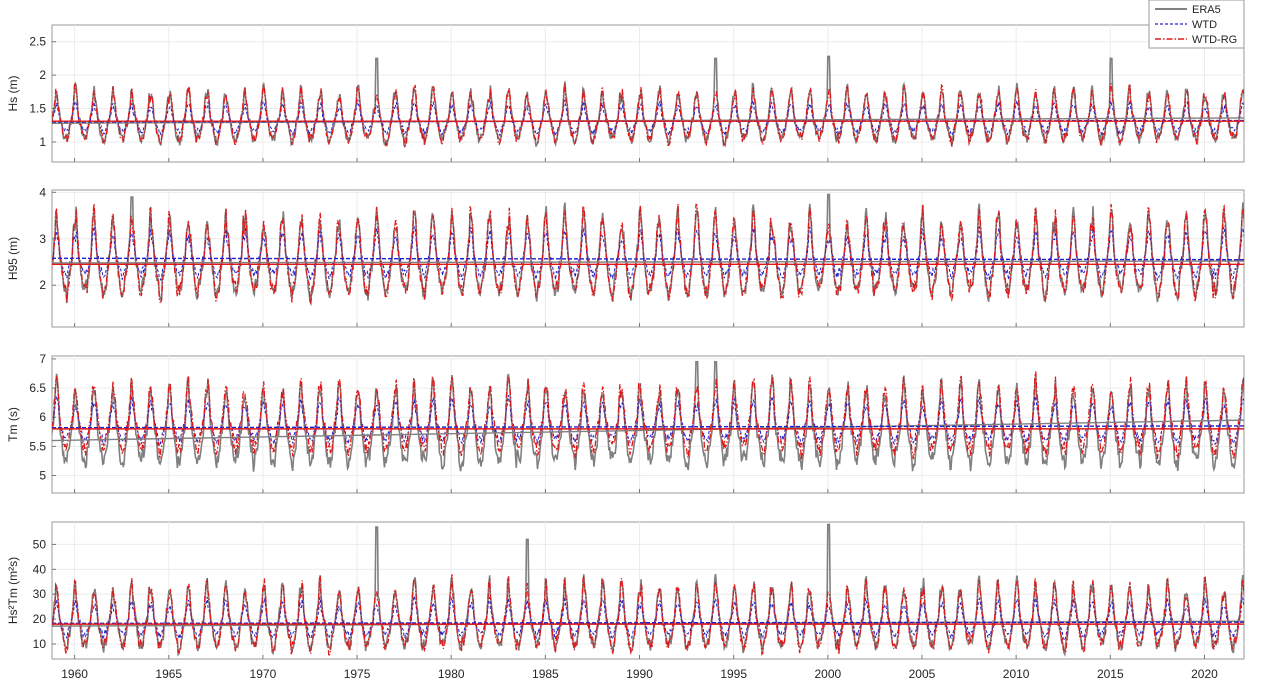  I want to click on legend-label-era5: ERA5, so click(1206, 10).